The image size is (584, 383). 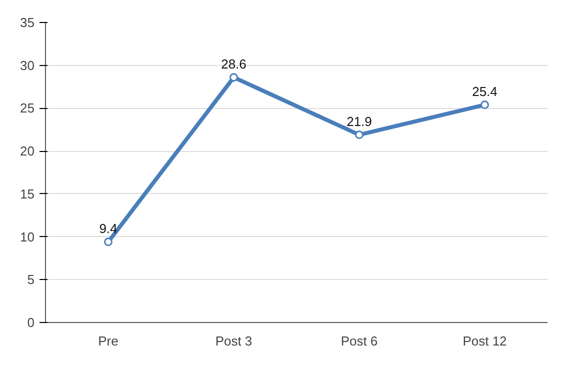 I want to click on y-tick-label: 25, so click(x=27, y=108).